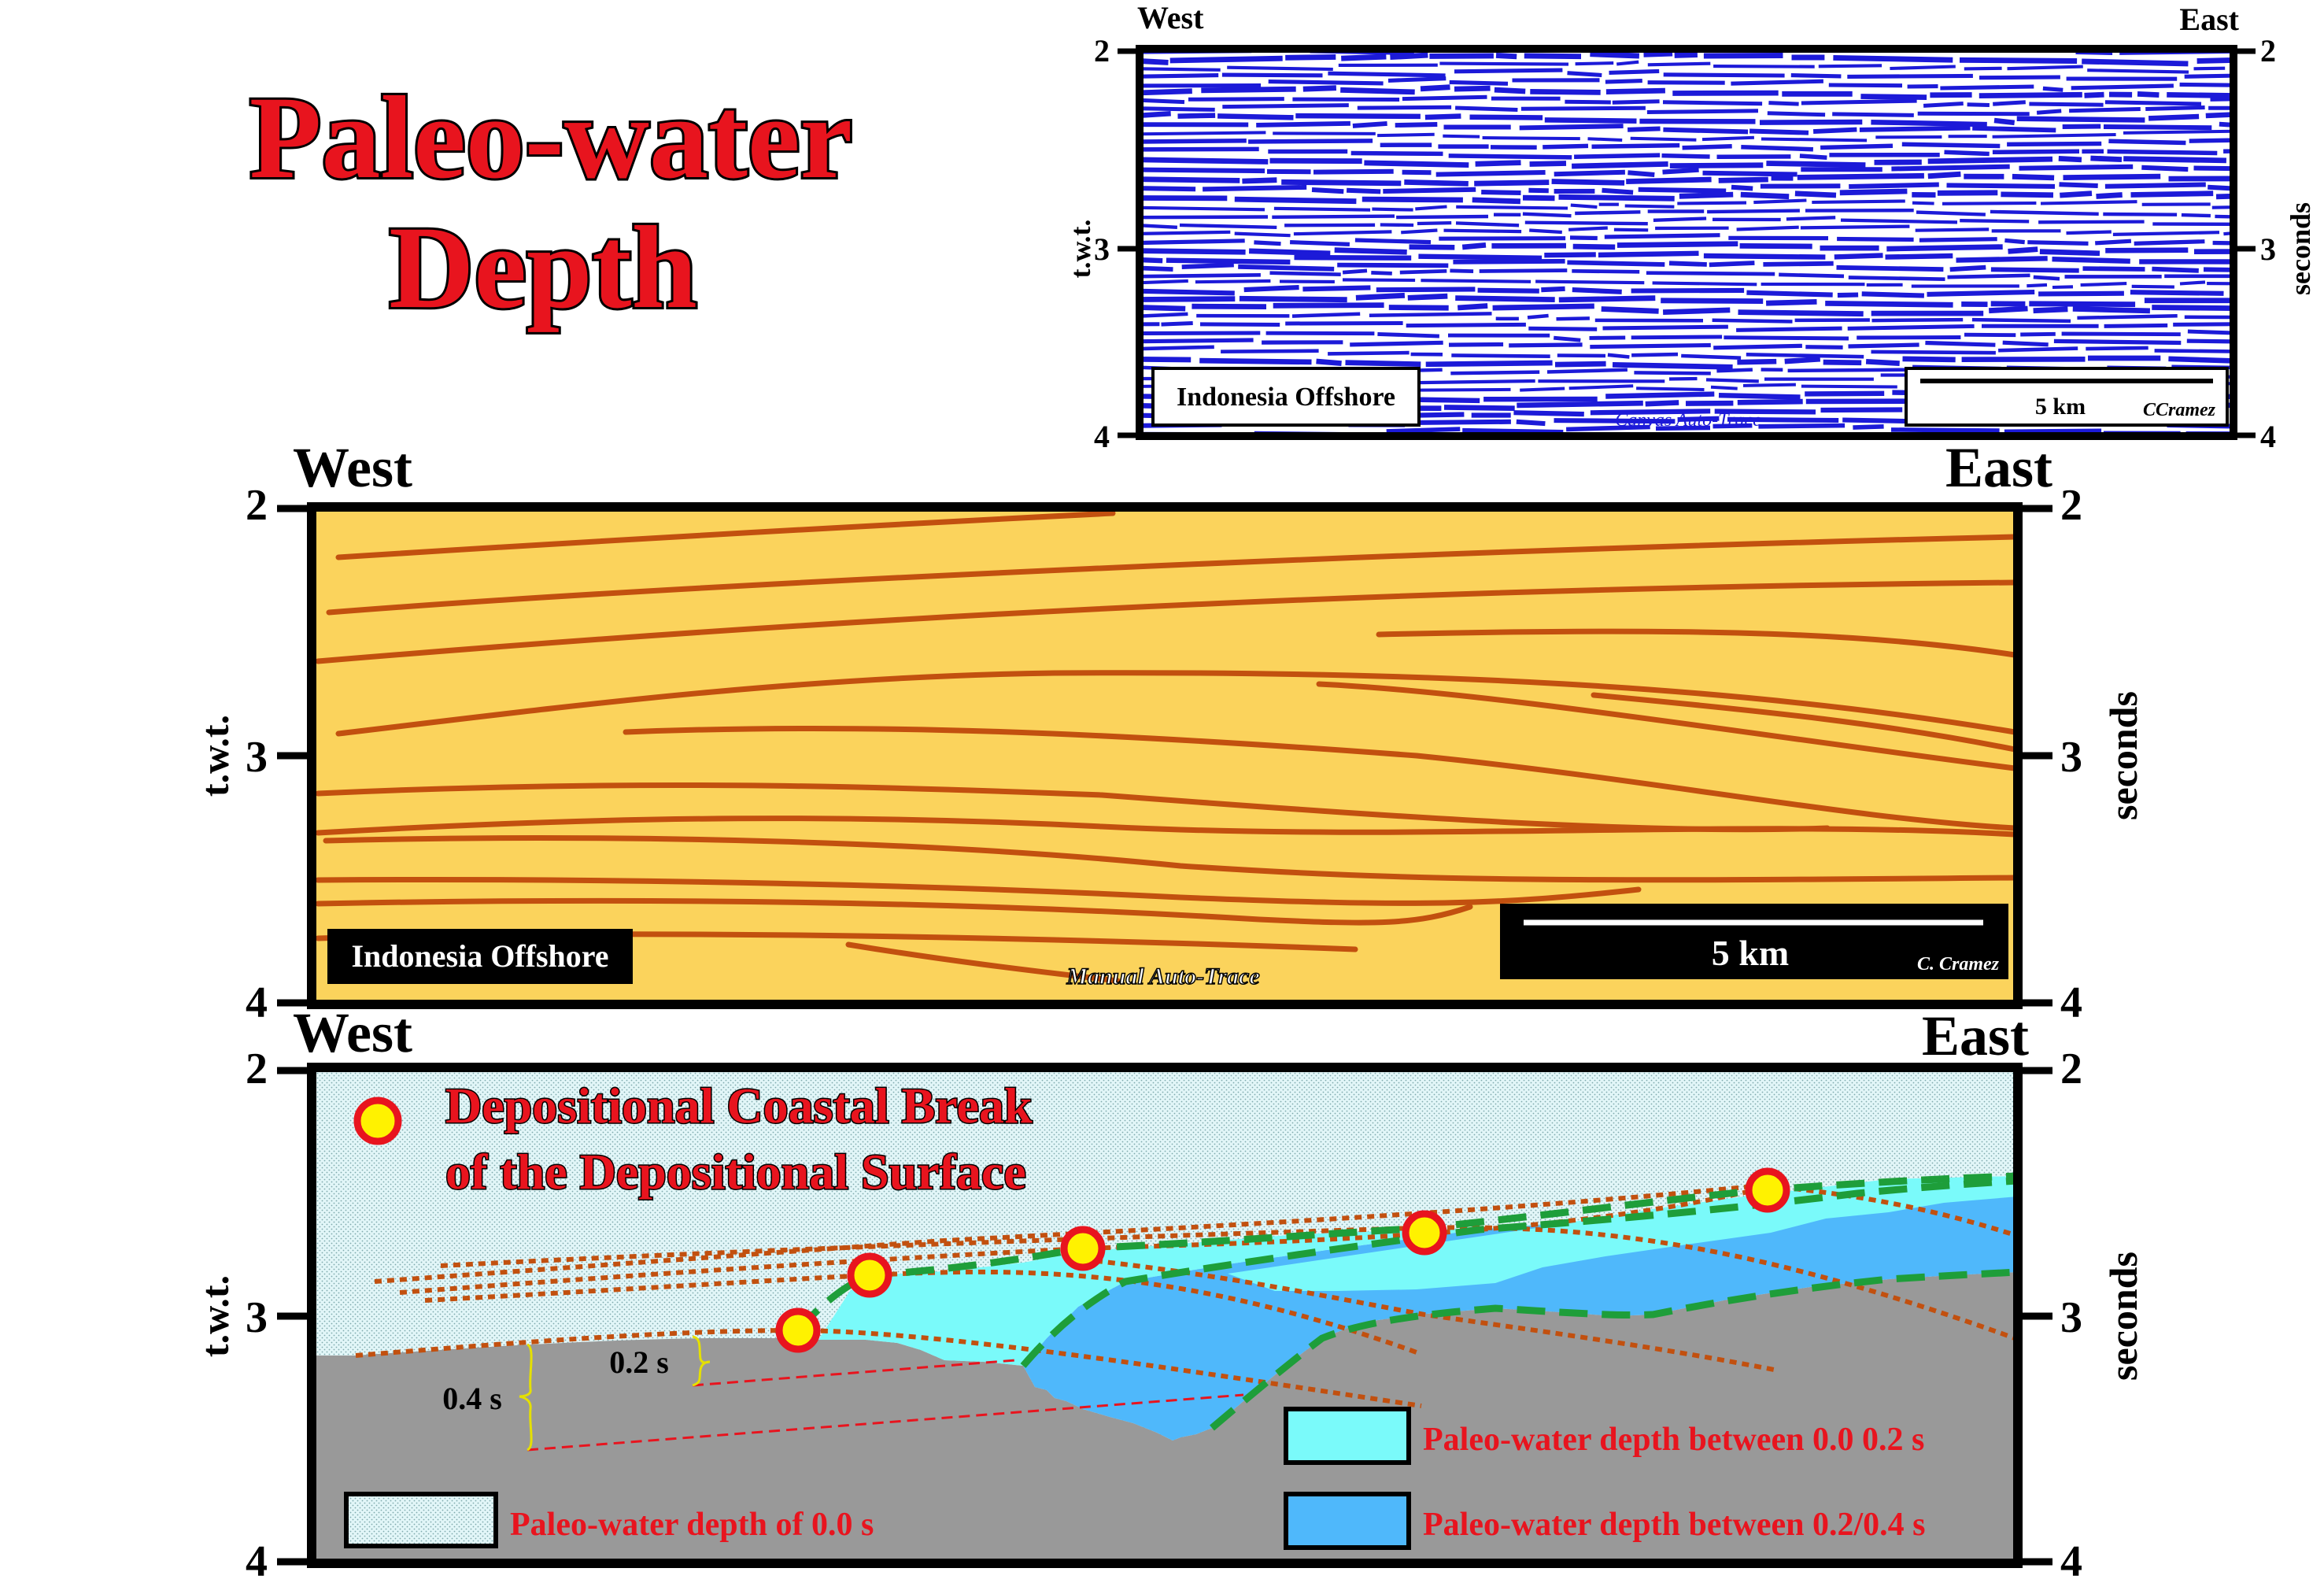 This screenshot has height=1583, width=2324. Describe the element at coordinates (1102, 51) in the screenshot. I see `seis-ylabel-l-2: 2` at that location.